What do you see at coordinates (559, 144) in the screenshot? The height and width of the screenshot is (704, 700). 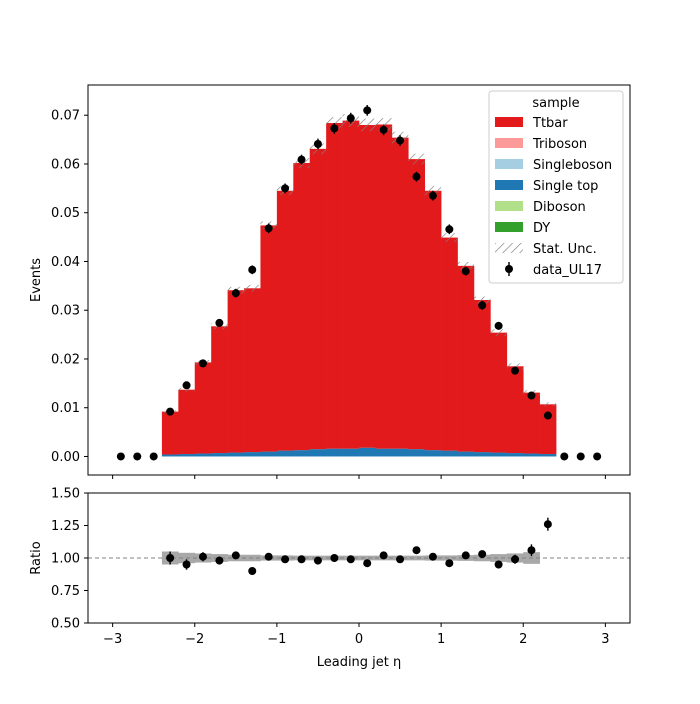 I see `legend-label-triboson: Triboson` at bounding box center [559, 144].